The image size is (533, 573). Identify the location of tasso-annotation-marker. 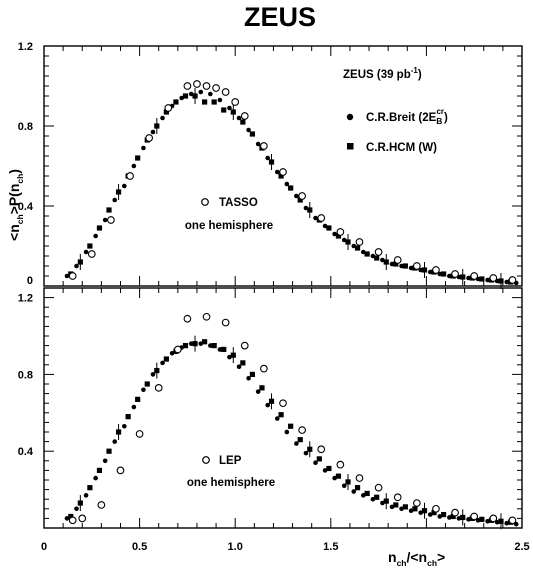
(205, 202).